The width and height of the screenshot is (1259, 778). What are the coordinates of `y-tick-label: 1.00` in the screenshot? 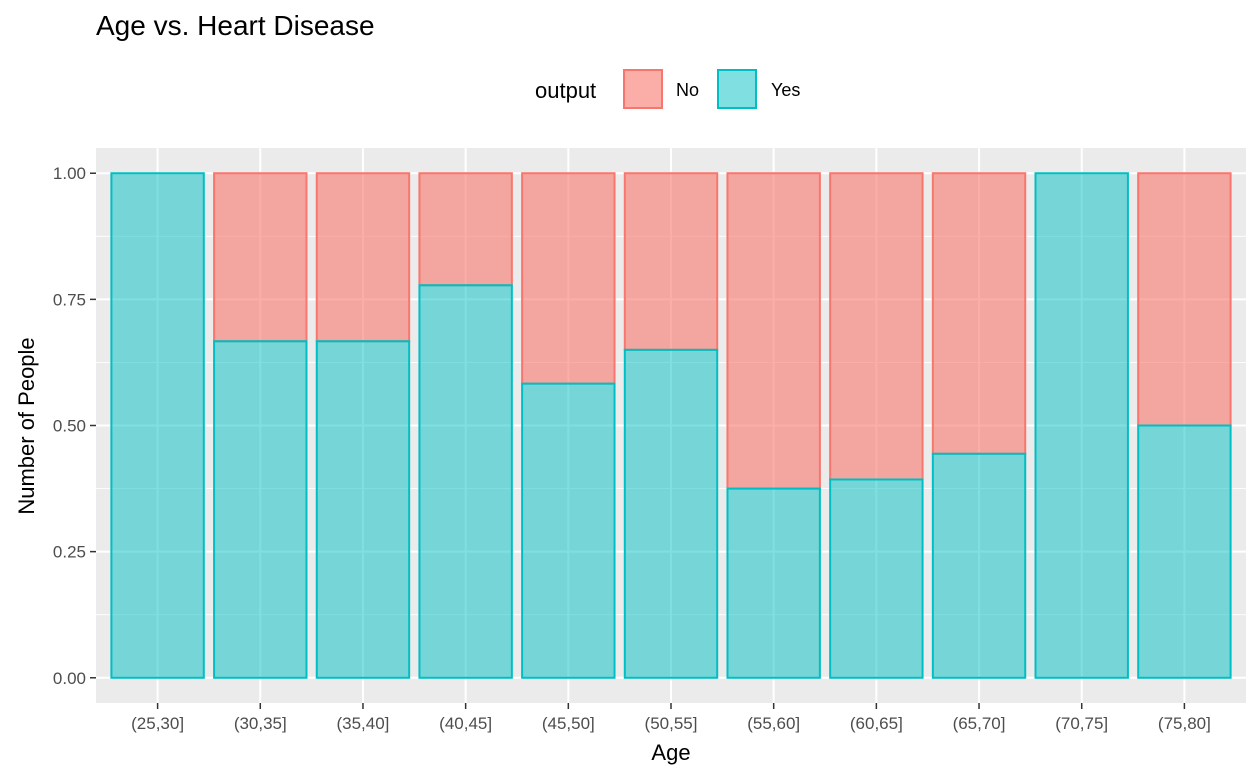 It's located at (69, 173).